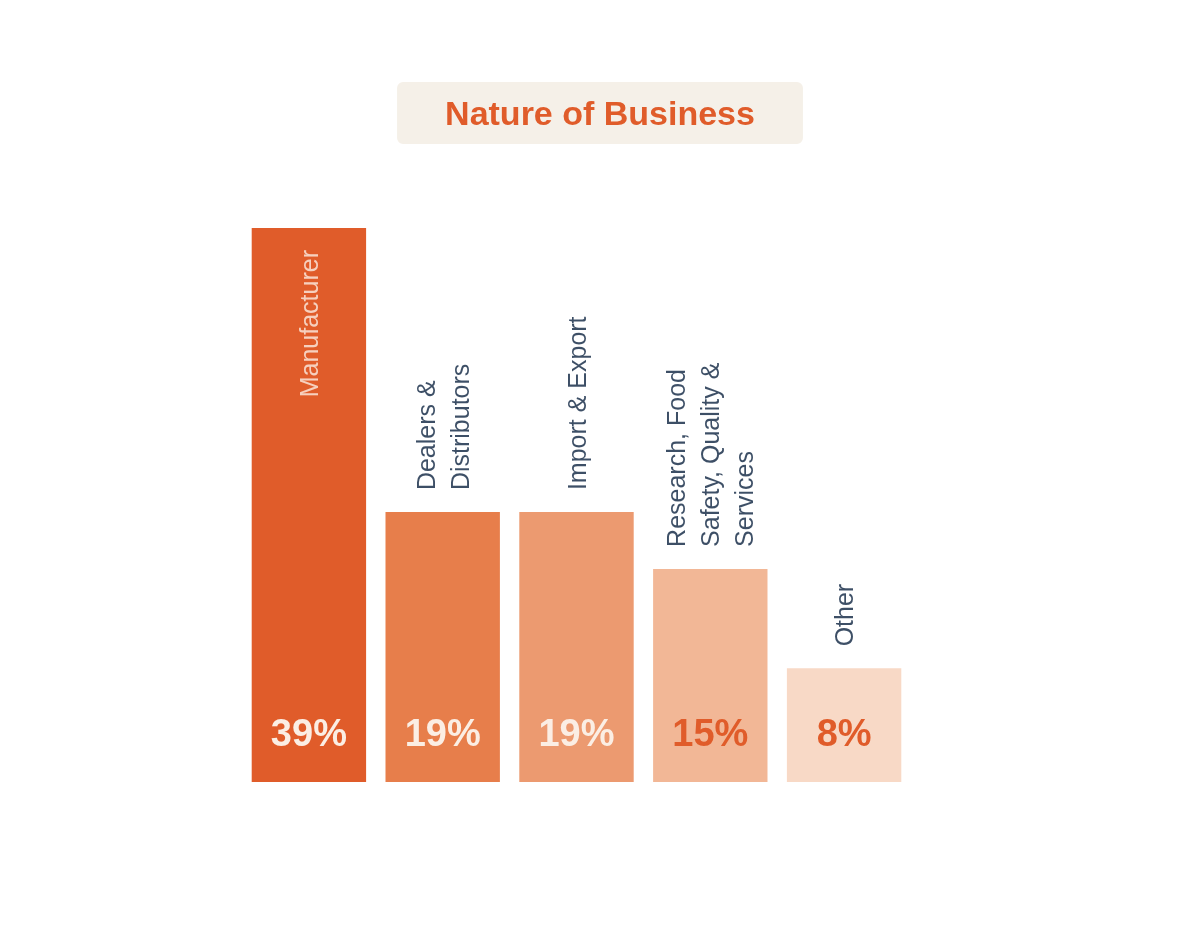  What do you see at coordinates (576, 403) in the screenshot?
I see `x-tick-label: Import & Export` at bounding box center [576, 403].